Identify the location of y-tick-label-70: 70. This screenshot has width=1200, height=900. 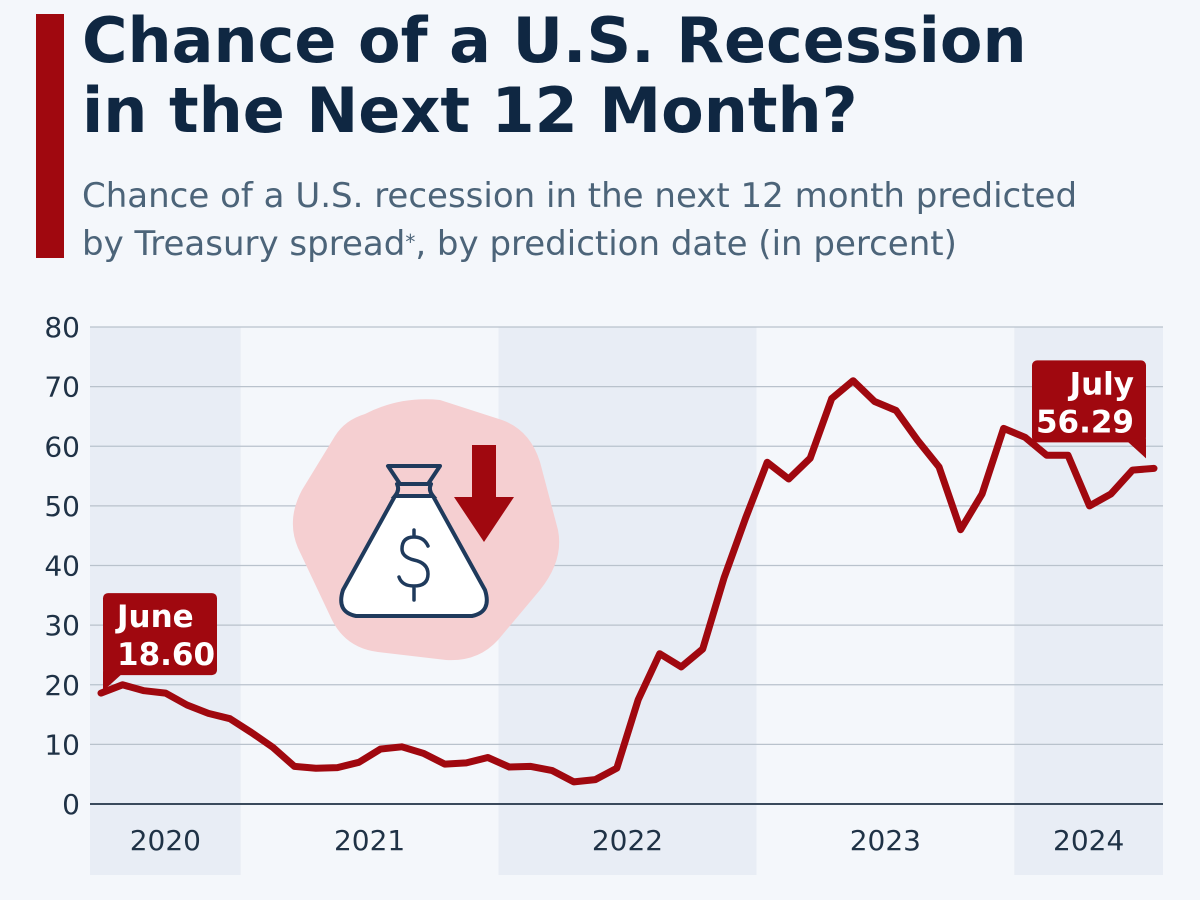
(62, 387).